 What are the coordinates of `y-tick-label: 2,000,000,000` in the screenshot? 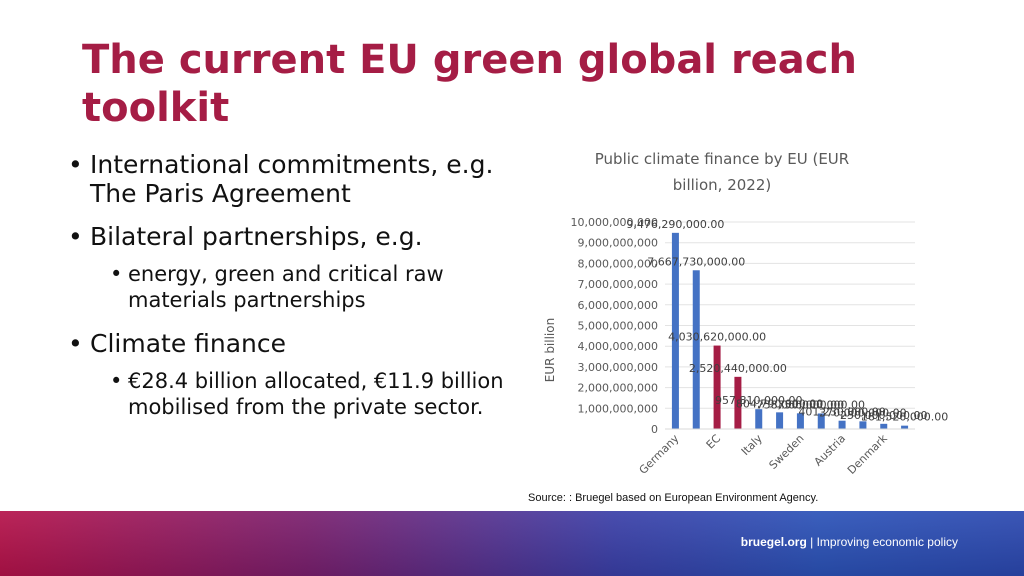 It's located at (618, 388).